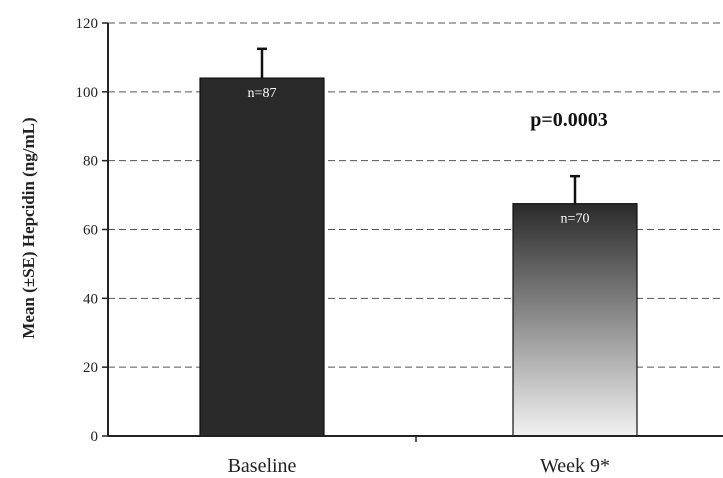 Image resolution: width=723 pixels, height=478 pixels. Describe the element at coordinates (90, 368) in the screenshot. I see `y-tick-label-20: 20` at that location.